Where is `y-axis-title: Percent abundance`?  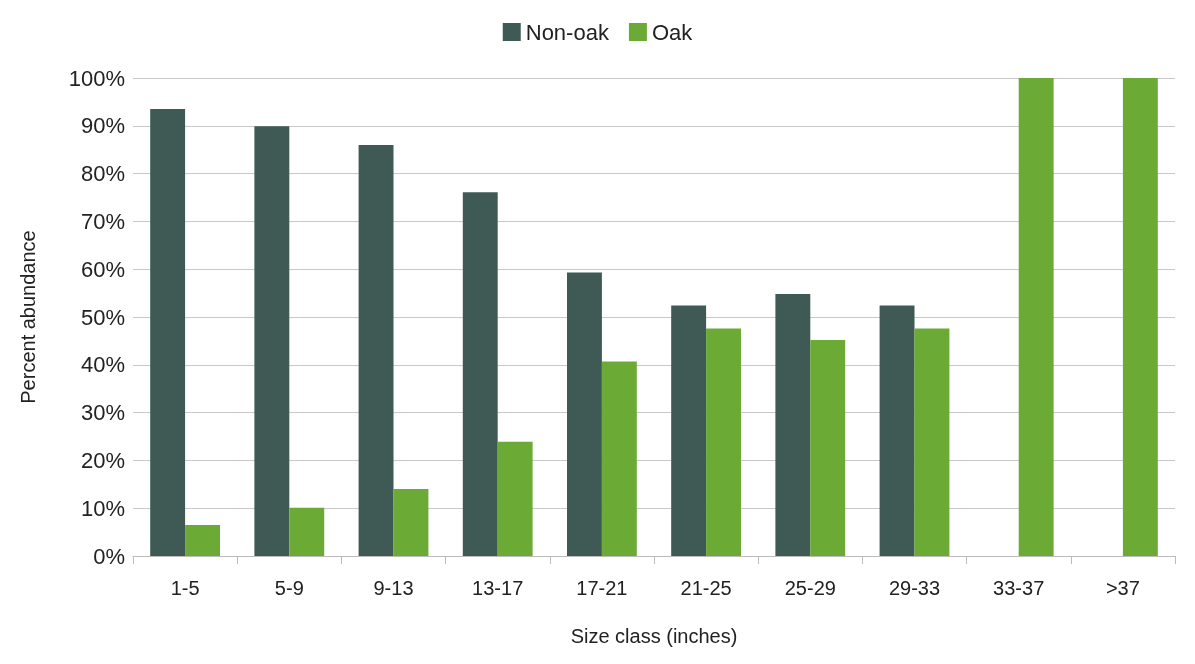 y-axis-title: Percent abundance is located at coordinates (28, 317).